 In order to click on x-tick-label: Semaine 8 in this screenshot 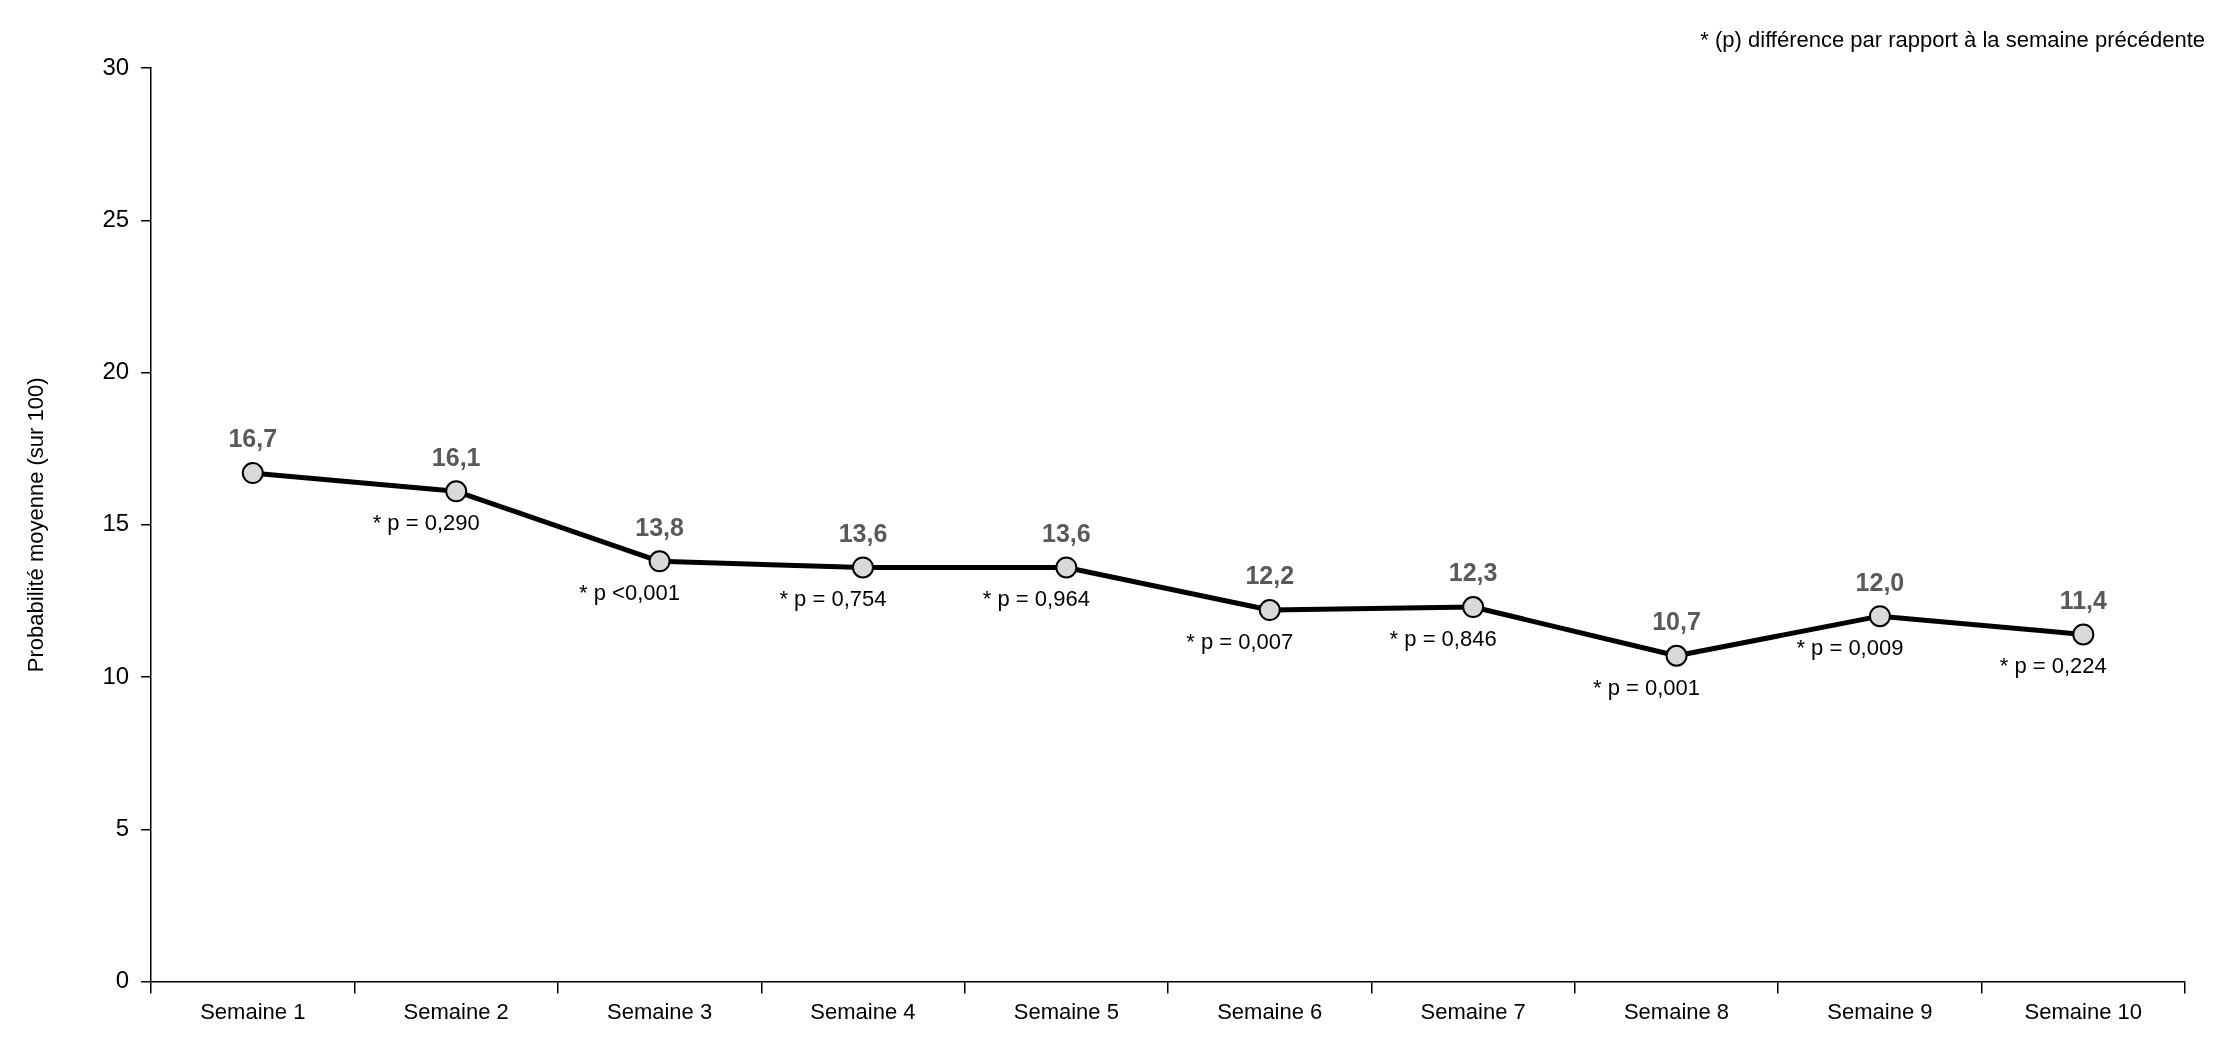, I will do `click(1676, 1011)`.